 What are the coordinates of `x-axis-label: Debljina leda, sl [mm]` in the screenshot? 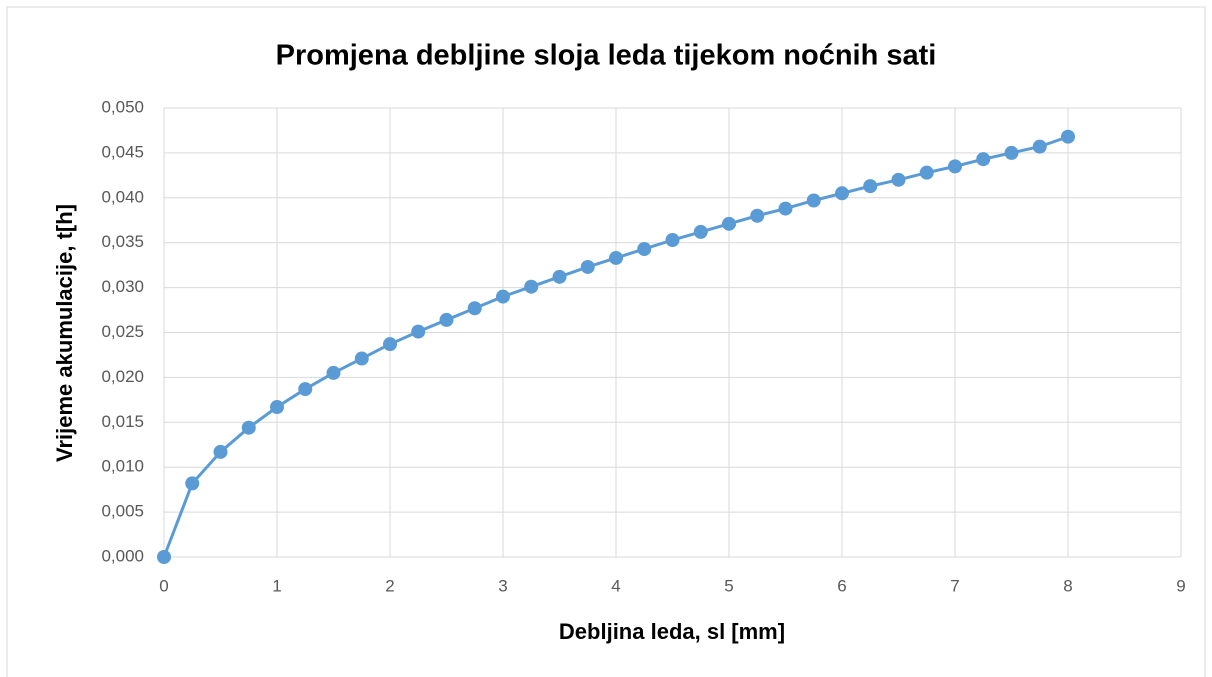 It's located at (672, 631).